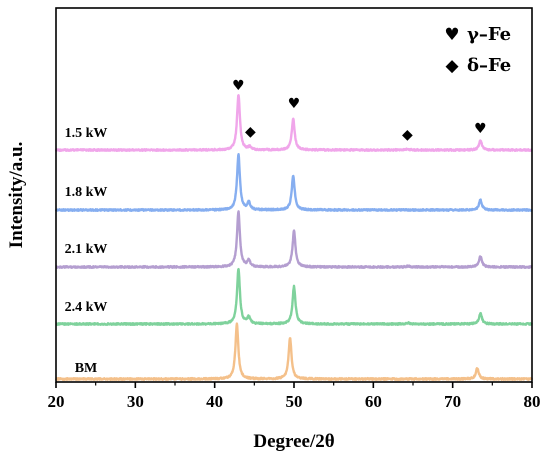 Image resolution: width=550 pixels, height=468 pixels. I want to click on ticks-layer: 20 30 40 50 60 70 80, so click(294, 396).